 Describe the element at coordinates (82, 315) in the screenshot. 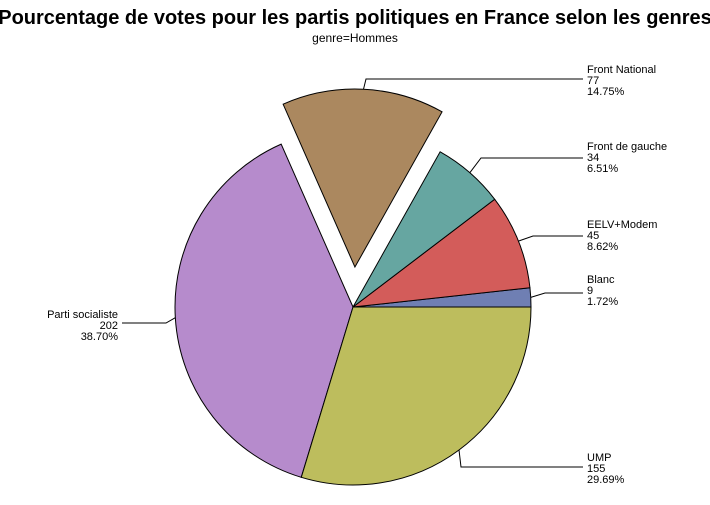

I see `slice-label-parti-socialiste: Parti socialiste` at that location.